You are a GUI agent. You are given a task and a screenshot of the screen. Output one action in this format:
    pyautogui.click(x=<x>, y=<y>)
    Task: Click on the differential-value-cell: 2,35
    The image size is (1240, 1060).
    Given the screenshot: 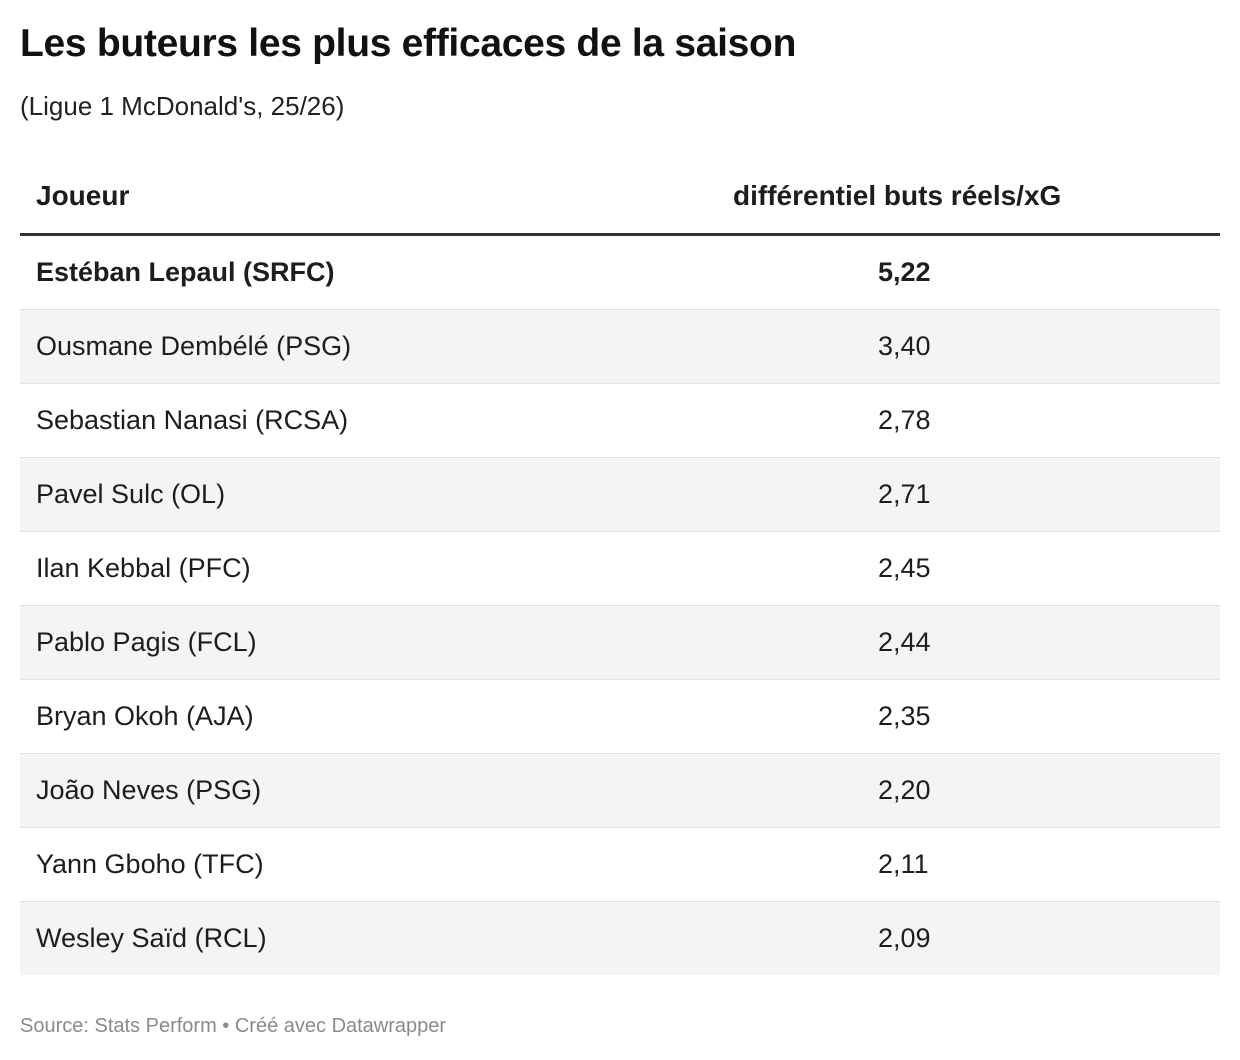 What is the action you would take?
    pyautogui.click(x=904, y=716)
    